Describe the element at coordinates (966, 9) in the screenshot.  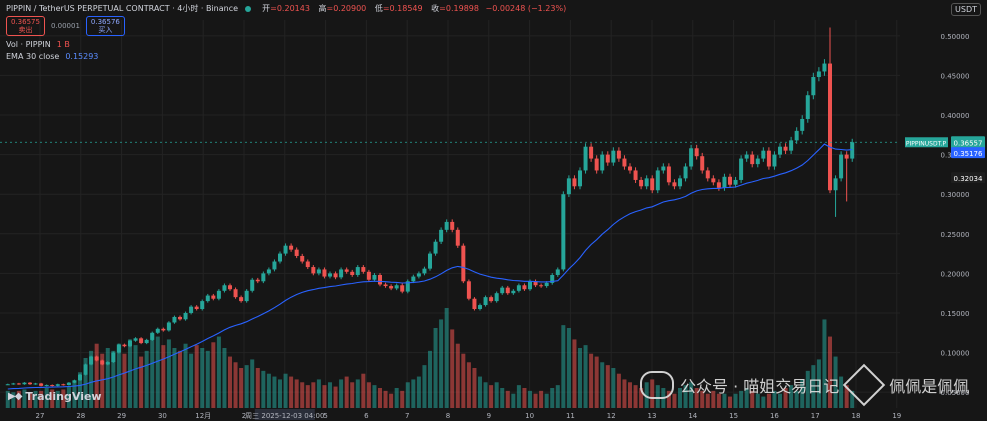
I see `currency-button: USDT` at that location.